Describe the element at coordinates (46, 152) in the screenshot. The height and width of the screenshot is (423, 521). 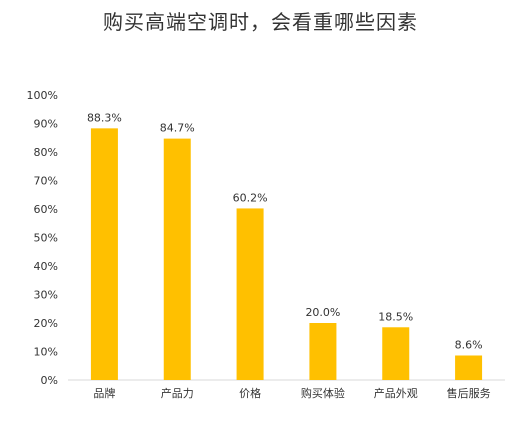
I see `y-tick-label: 80%` at that location.